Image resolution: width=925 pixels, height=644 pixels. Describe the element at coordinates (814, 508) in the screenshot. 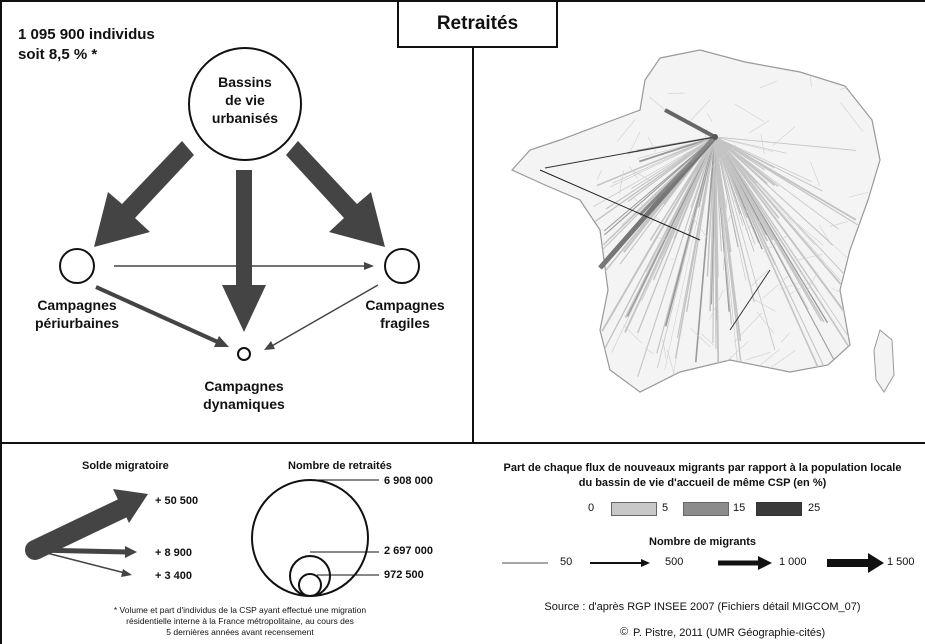

I see `part-scale-3: 25` at that location.